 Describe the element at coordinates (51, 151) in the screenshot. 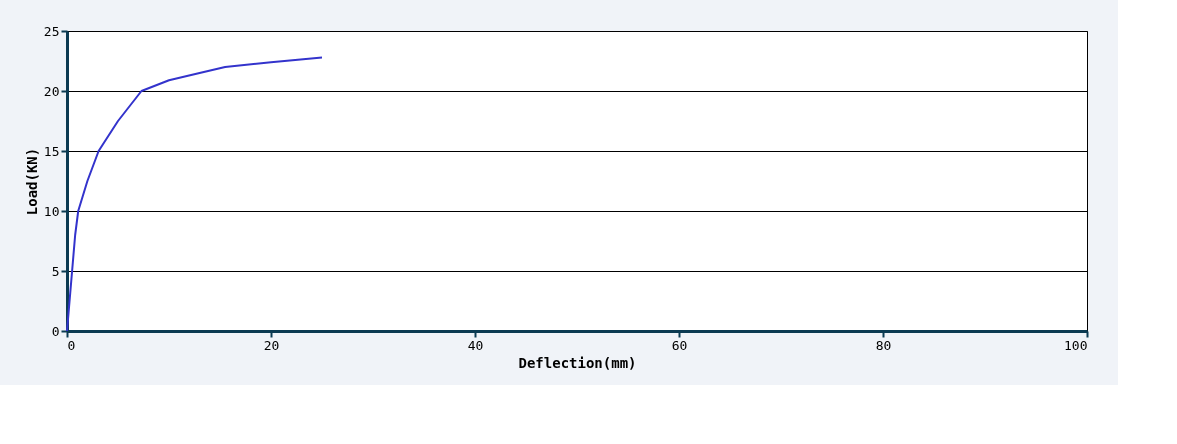

I see `y-tick-label: 15` at that location.